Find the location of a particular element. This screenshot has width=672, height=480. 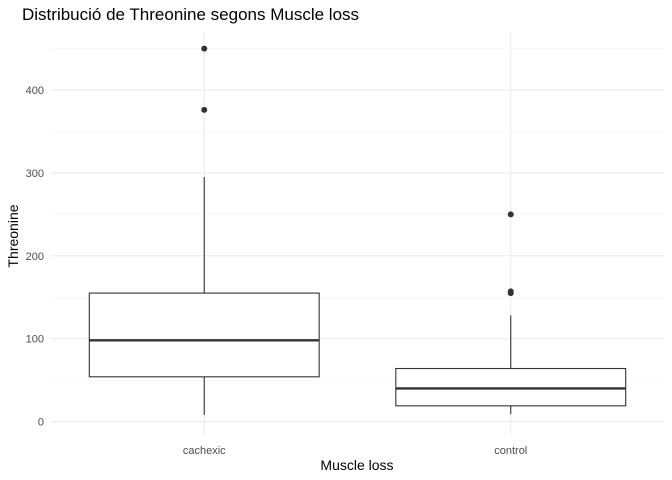

y-tick-label: 100 is located at coordinates (35, 340).